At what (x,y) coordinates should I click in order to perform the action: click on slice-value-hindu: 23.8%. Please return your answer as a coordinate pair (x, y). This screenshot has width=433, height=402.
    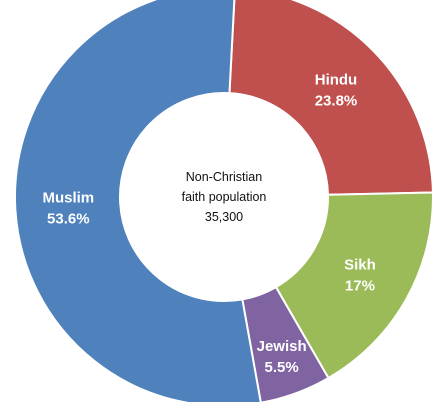
    Looking at the image, I should click on (336, 100).